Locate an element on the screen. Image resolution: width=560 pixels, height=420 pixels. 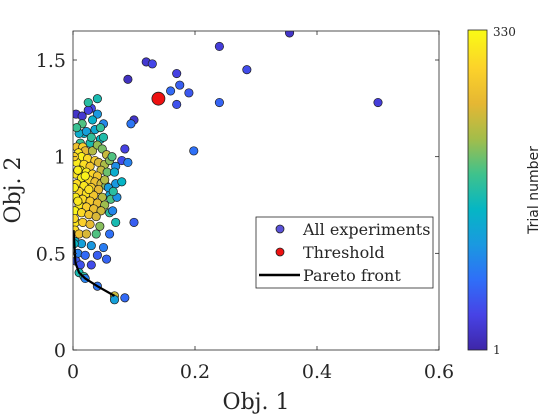
y-tick-label: 1 is located at coordinates (60, 158).